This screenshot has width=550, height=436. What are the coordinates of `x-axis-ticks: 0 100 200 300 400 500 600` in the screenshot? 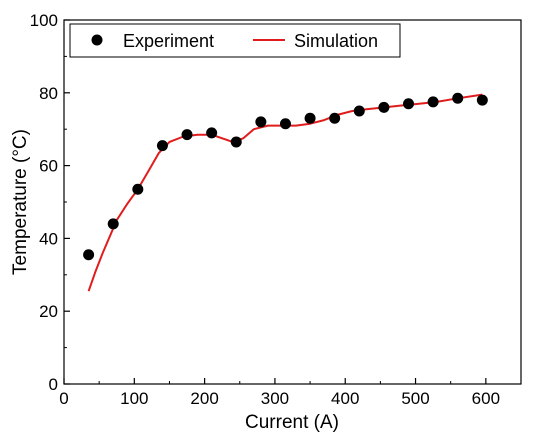 It's located at (279, 393).